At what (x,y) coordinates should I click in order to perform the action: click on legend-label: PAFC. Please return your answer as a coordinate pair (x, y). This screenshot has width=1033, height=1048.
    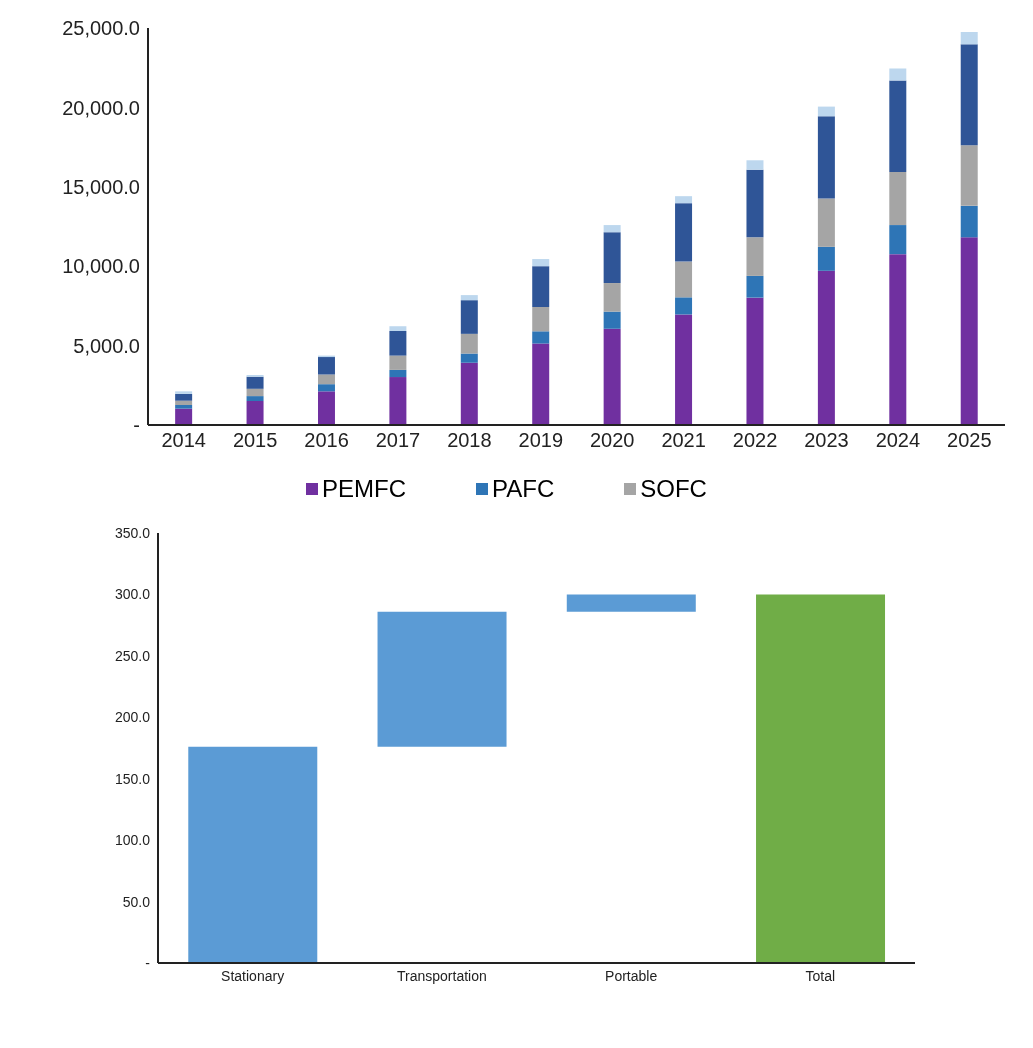
    Looking at the image, I should click on (523, 489).